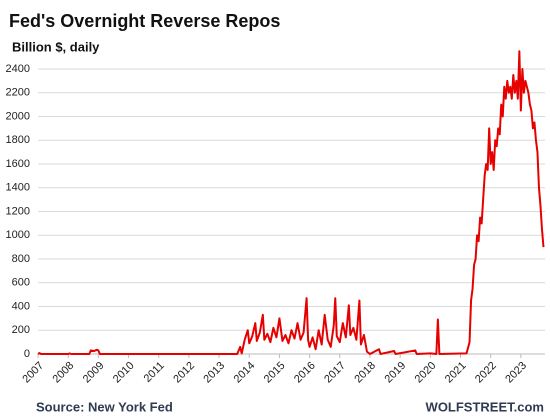 The image size is (550, 419). Describe the element at coordinates (456, 373) in the screenshot. I see `x-tick-label: 2021` at that location.